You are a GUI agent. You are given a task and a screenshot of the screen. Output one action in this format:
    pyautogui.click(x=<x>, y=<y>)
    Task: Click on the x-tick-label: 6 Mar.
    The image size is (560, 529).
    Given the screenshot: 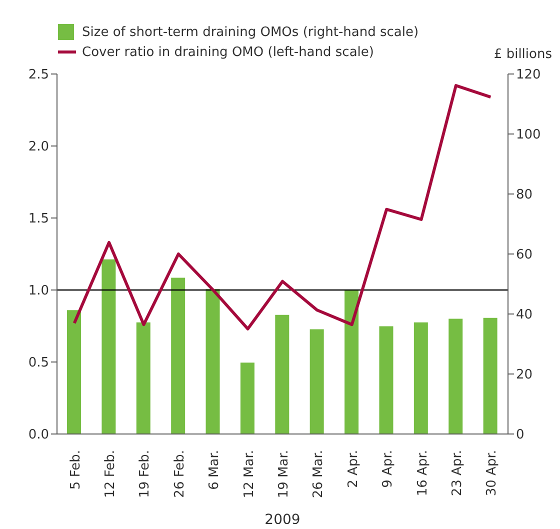 What is the action you would take?
    pyautogui.click(x=214, y=470)
    